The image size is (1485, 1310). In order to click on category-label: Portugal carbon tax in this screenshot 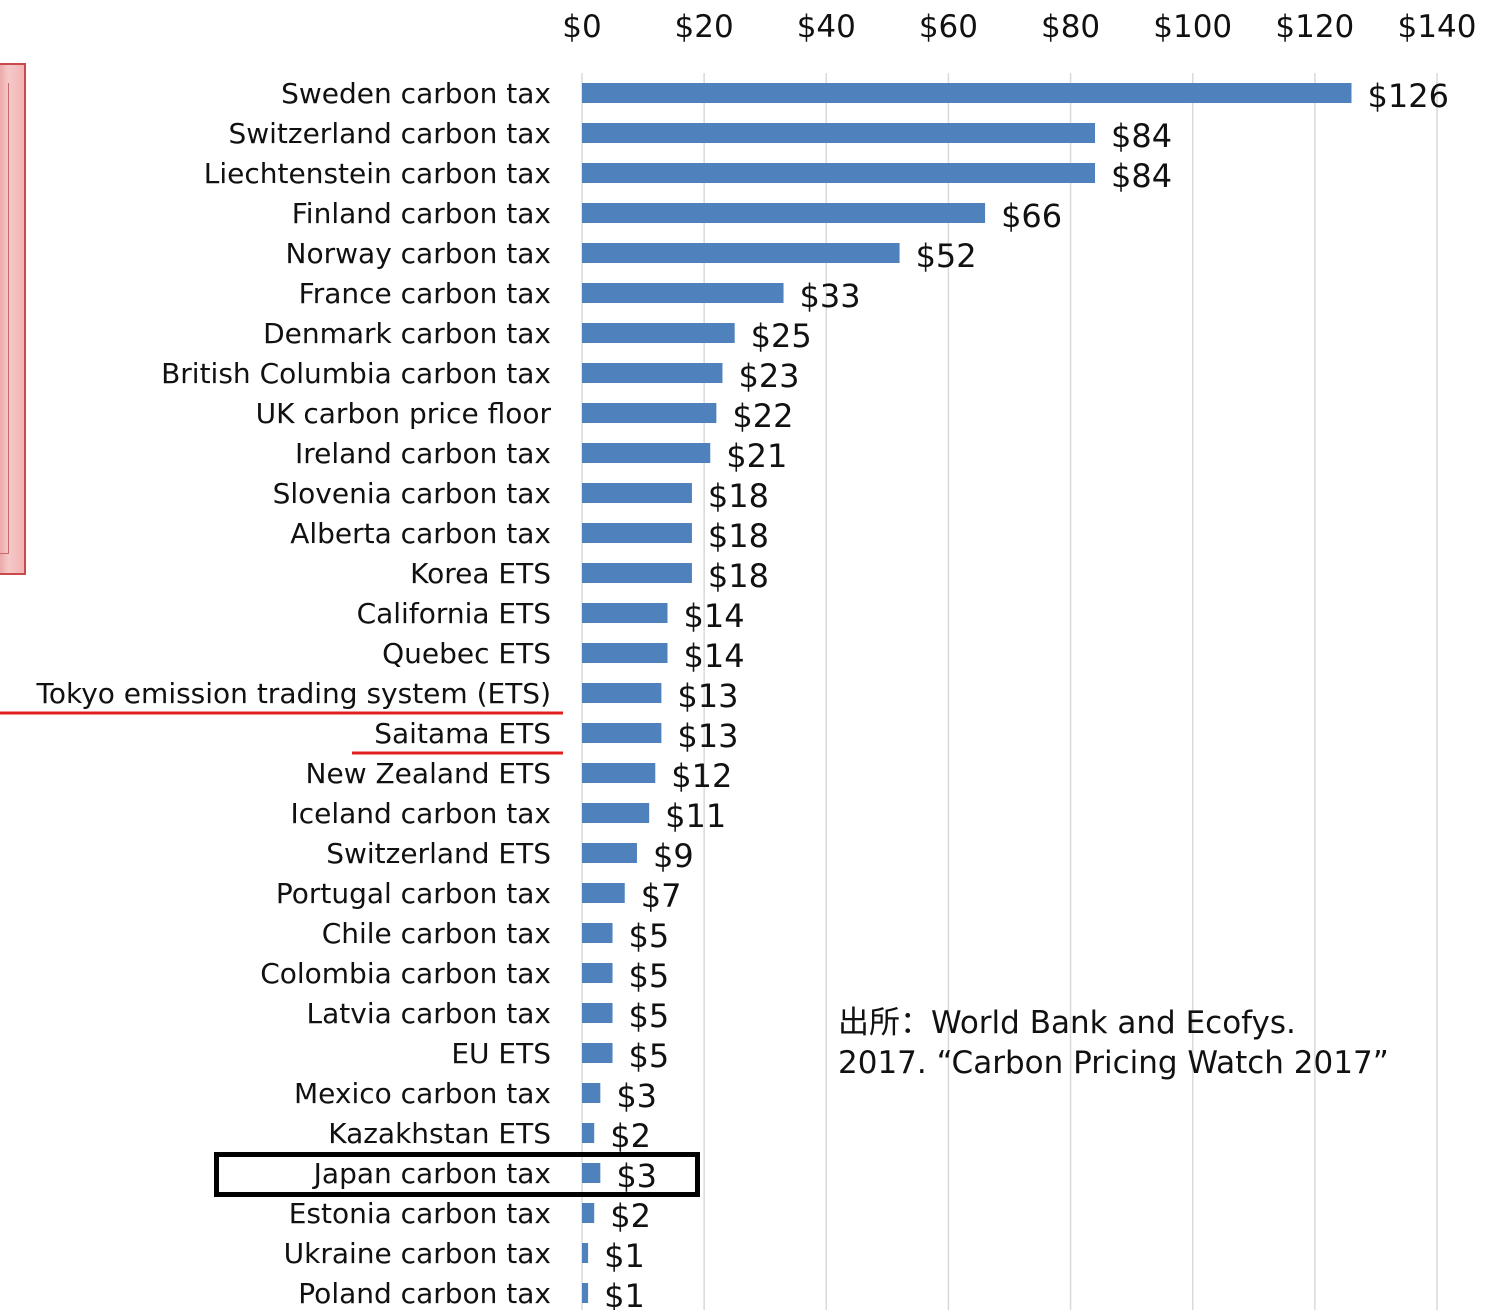, I will do `click(413, 893)`.